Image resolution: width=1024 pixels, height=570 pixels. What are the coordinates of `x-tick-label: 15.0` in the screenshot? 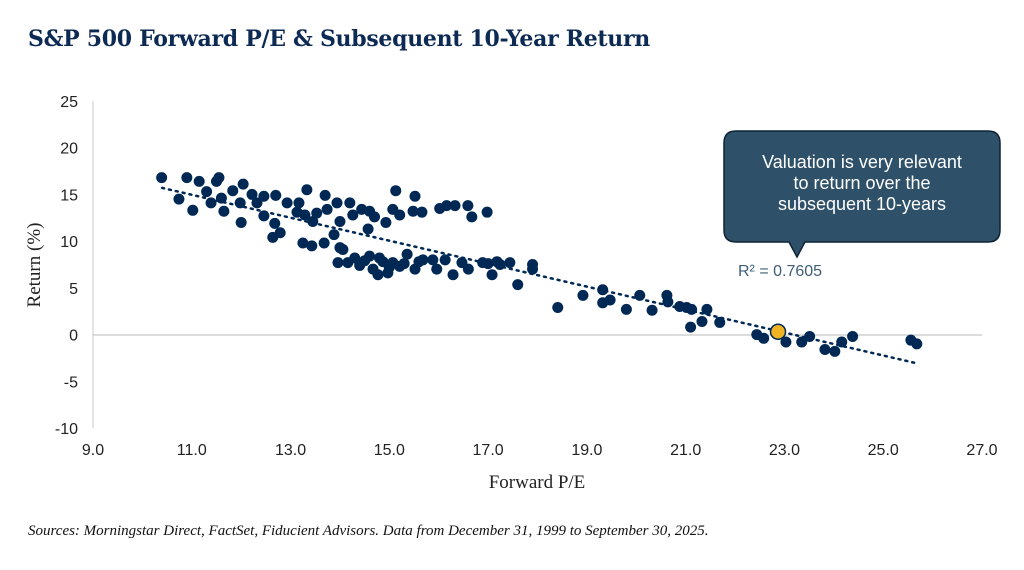 It's located at (389, 450).